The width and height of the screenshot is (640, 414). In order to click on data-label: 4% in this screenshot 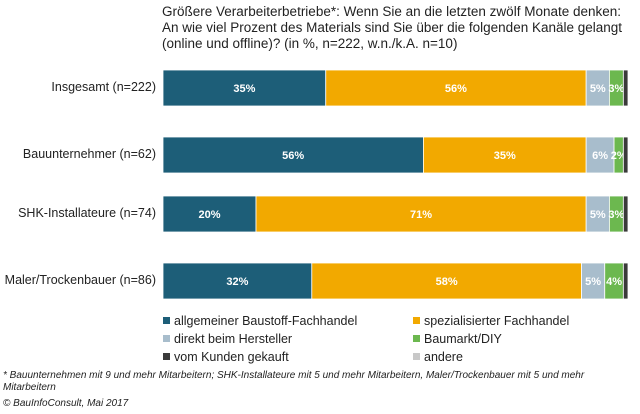, I will do `click(614, 282)`.